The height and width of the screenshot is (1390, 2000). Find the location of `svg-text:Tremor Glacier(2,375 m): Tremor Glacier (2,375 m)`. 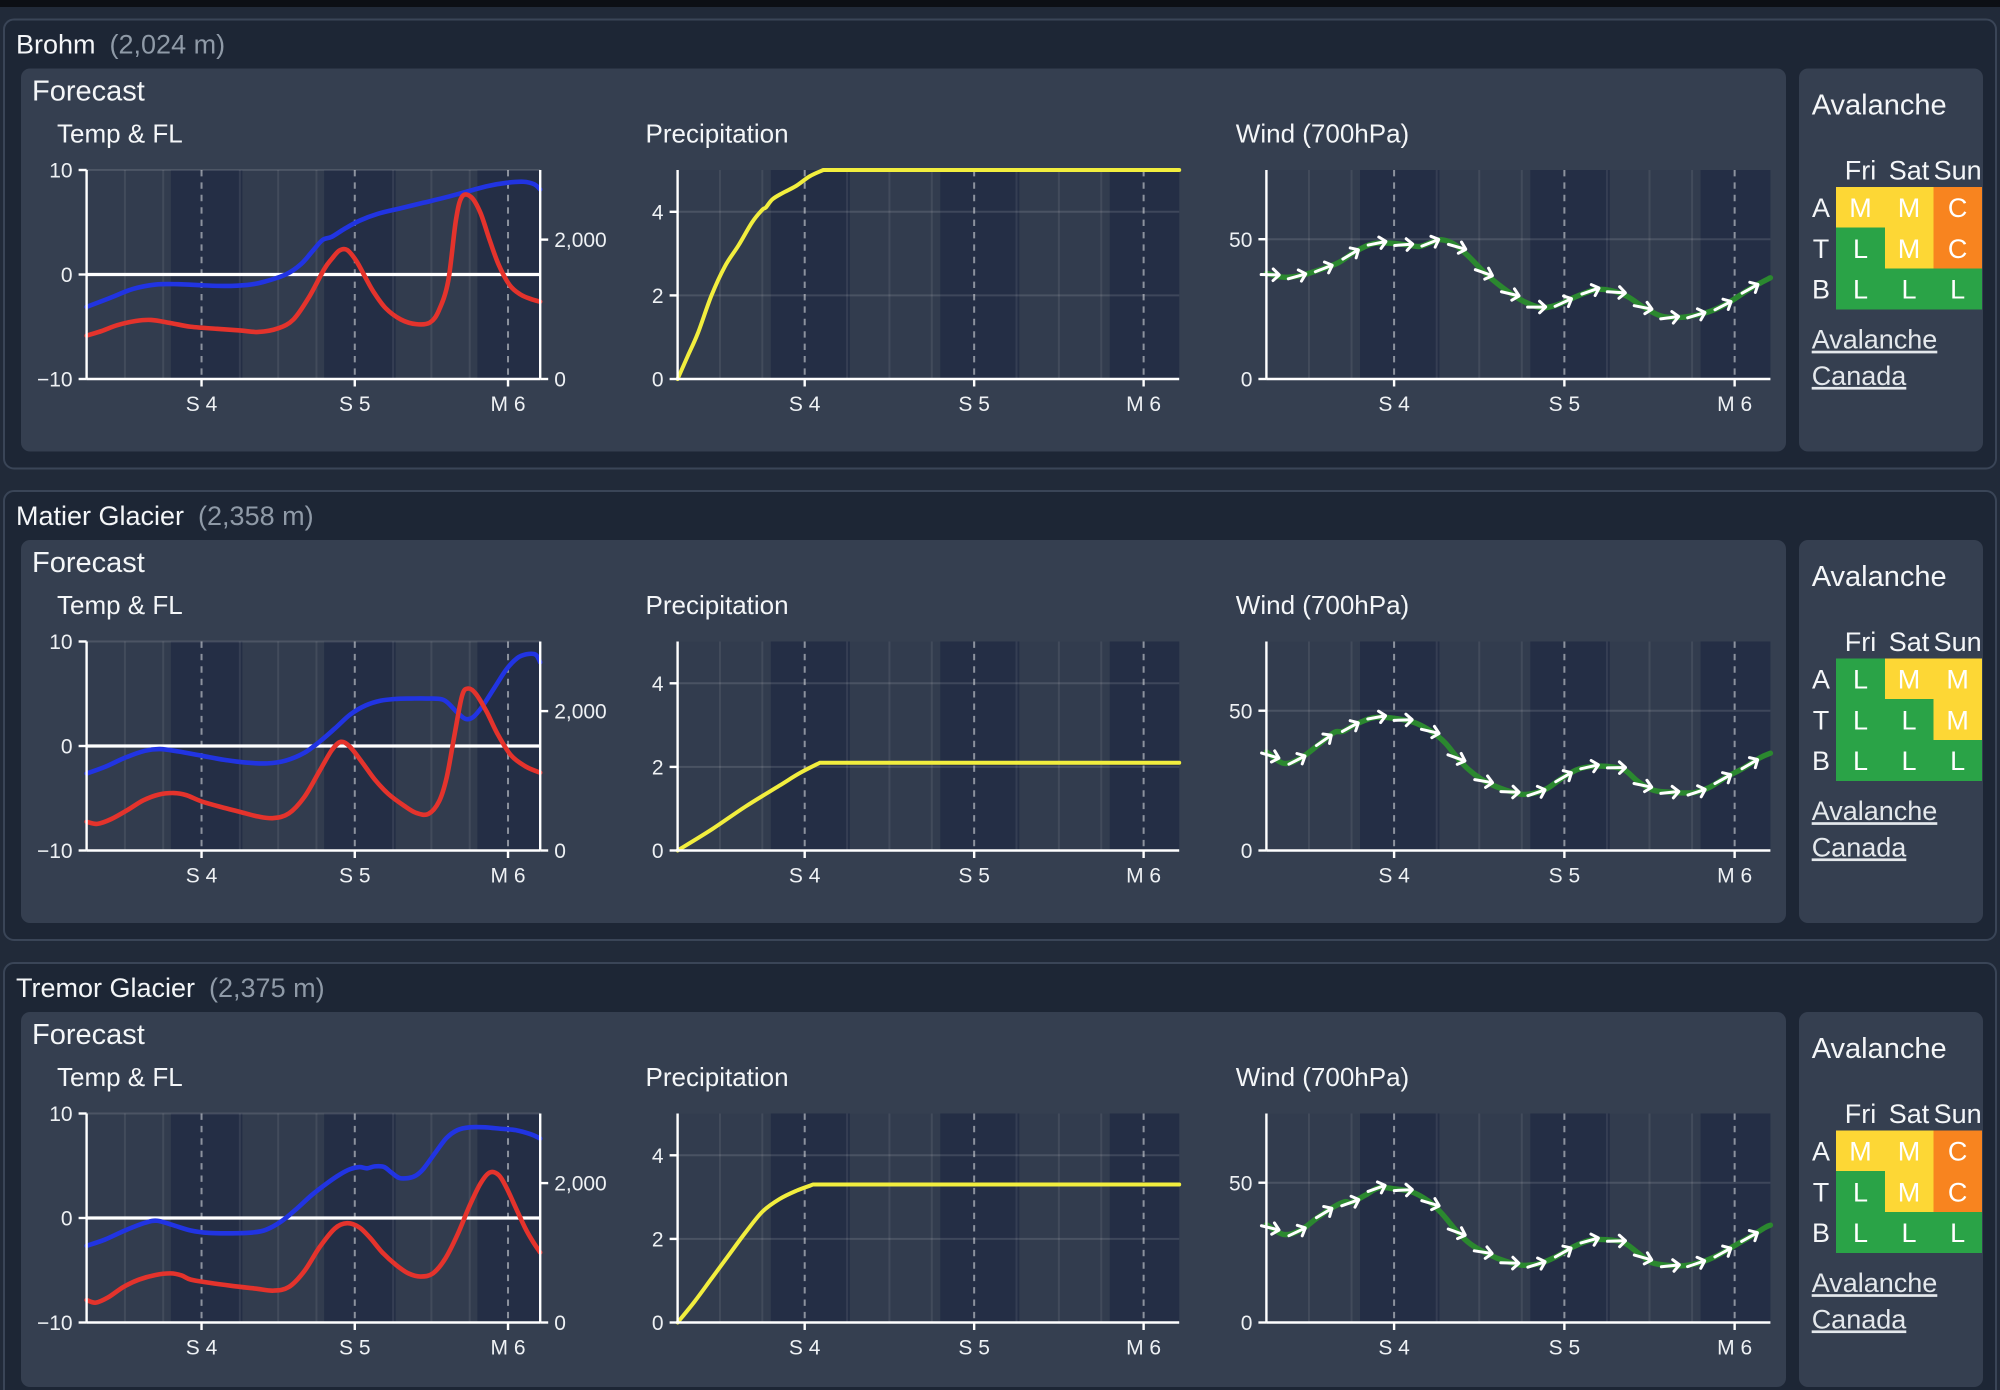

svg-text:Tremor Glacier(2,375 m): Tremor Glacier (2,375 m) is located at coordinates (170, 988).